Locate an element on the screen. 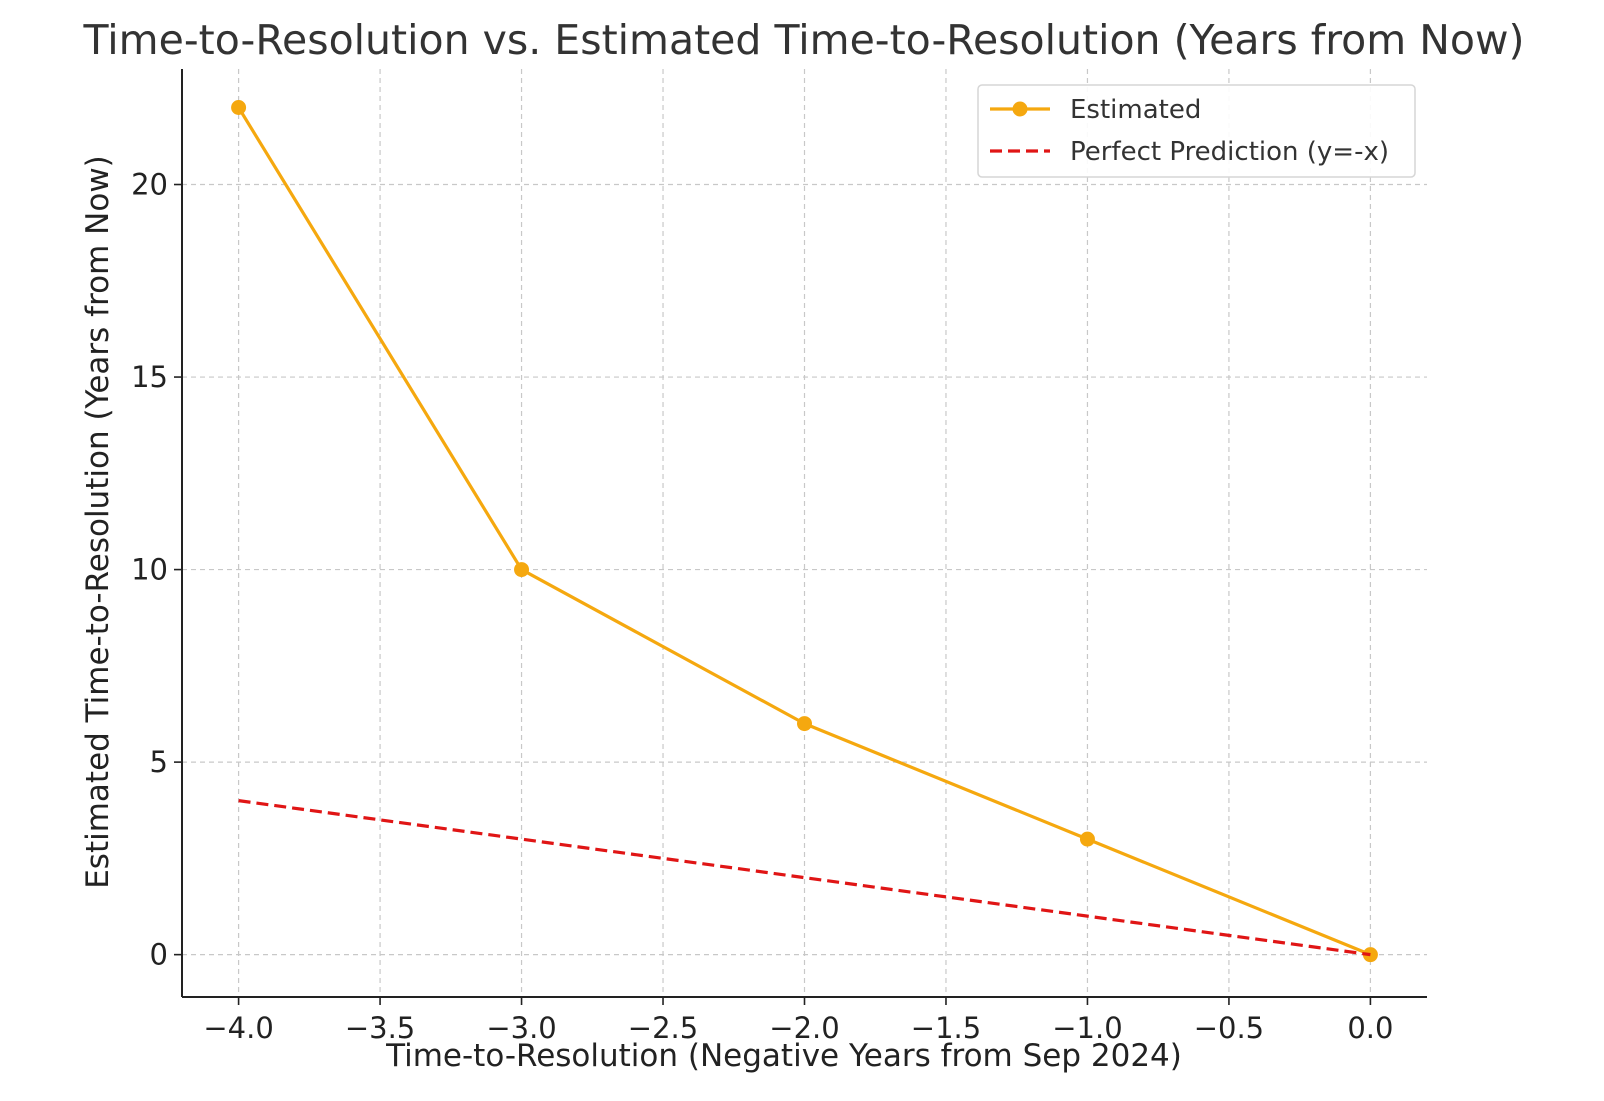  legend-item-perfect-prediction: Perfect Prediction (y=-x) is located at coordinates (1189, 152).